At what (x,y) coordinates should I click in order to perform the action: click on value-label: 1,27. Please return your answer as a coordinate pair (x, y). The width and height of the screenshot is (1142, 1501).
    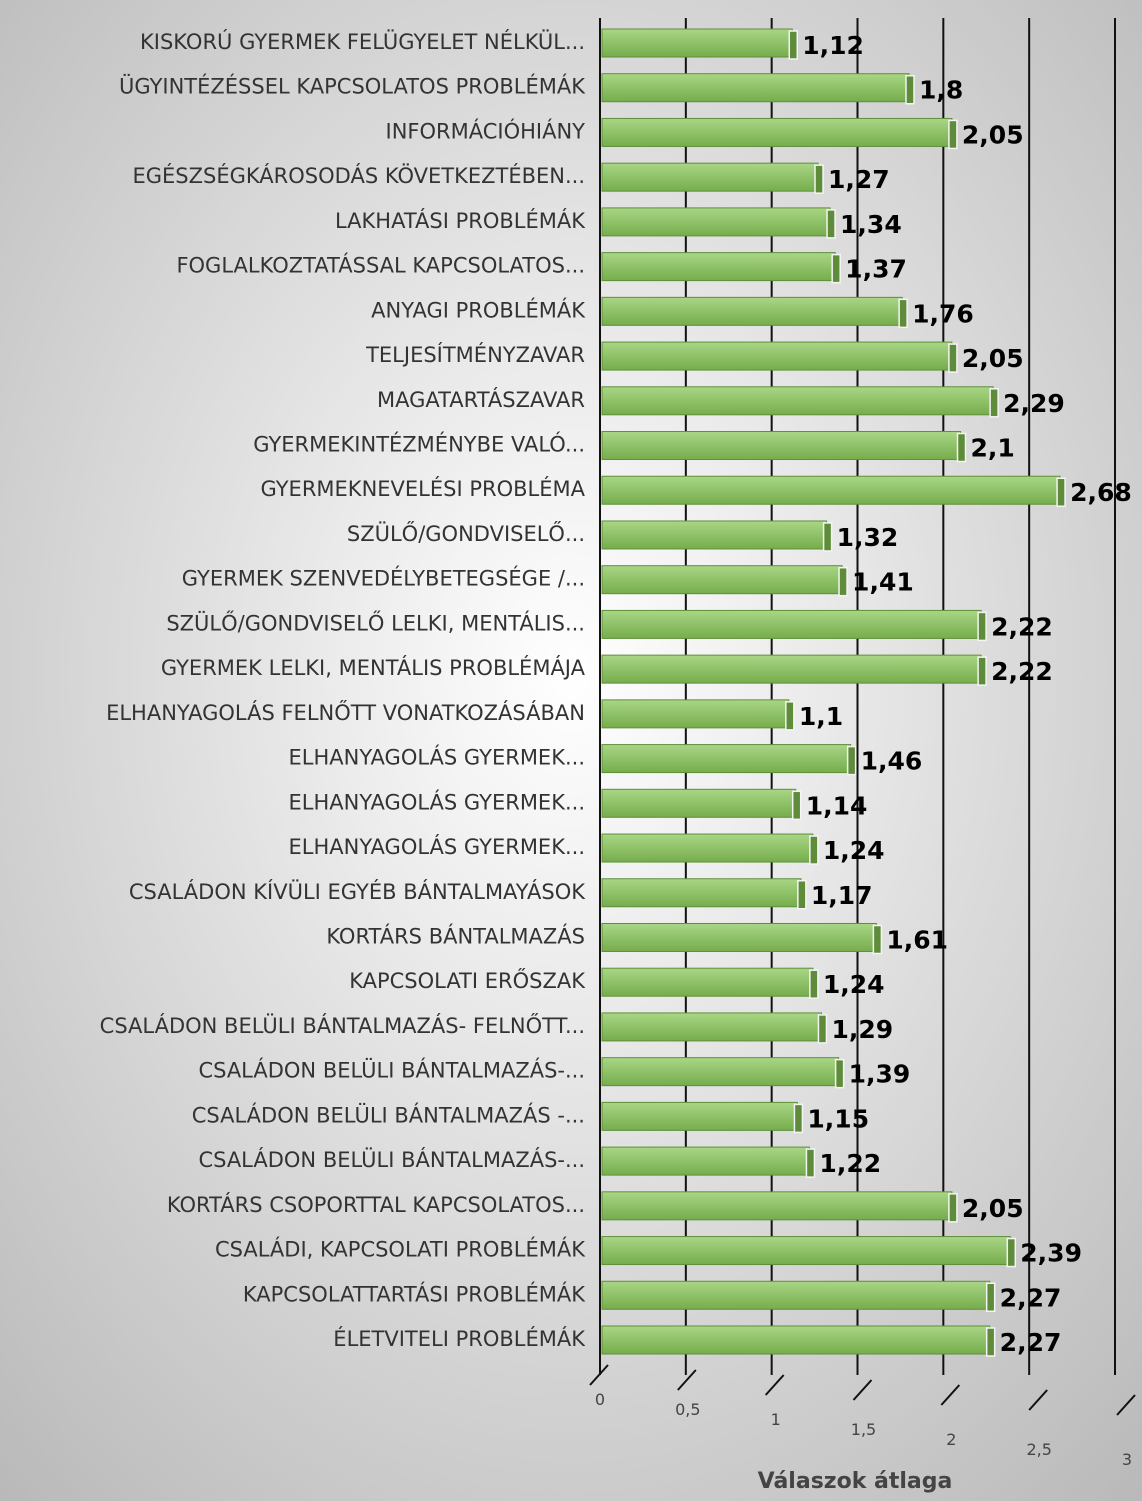
    Looking at the image, I should click on (859, 179).